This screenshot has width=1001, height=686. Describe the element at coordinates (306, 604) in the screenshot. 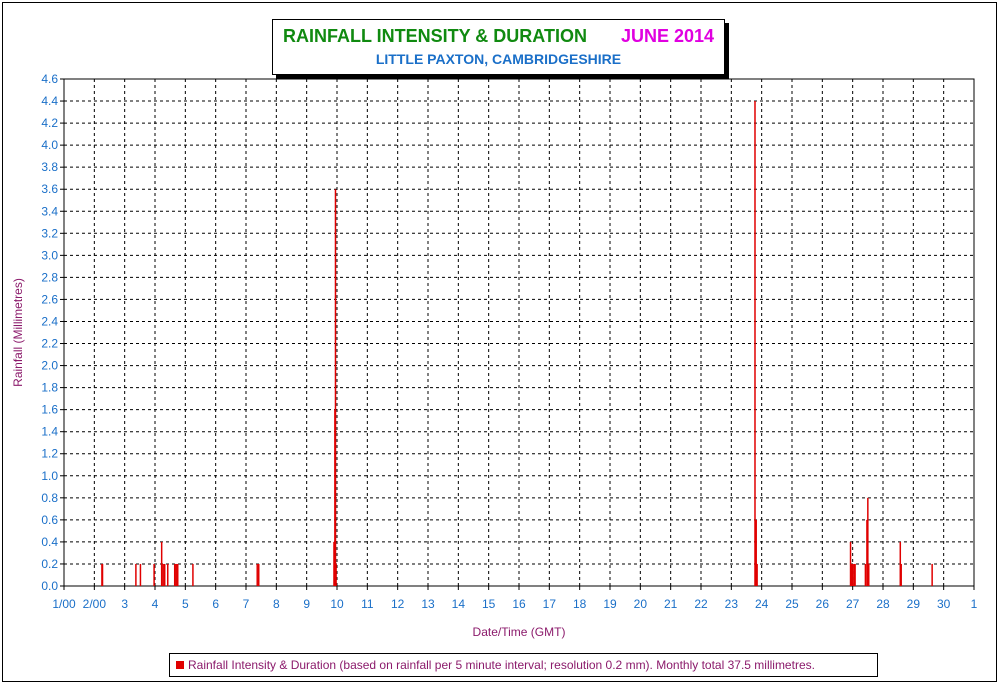

I see `x-tick-label: 9` at that location.